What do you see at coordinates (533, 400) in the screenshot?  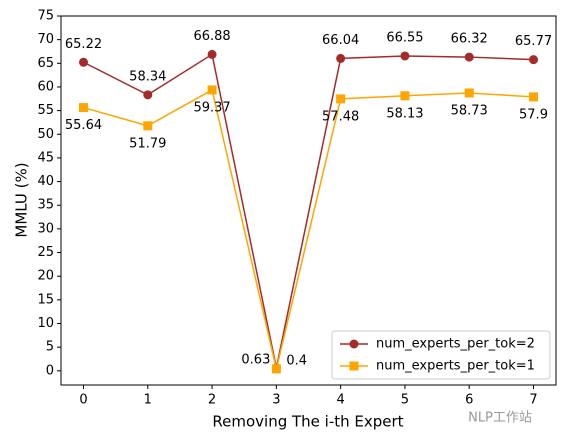 I see `x-tick-label: 7` at bounding box center [533, 400].